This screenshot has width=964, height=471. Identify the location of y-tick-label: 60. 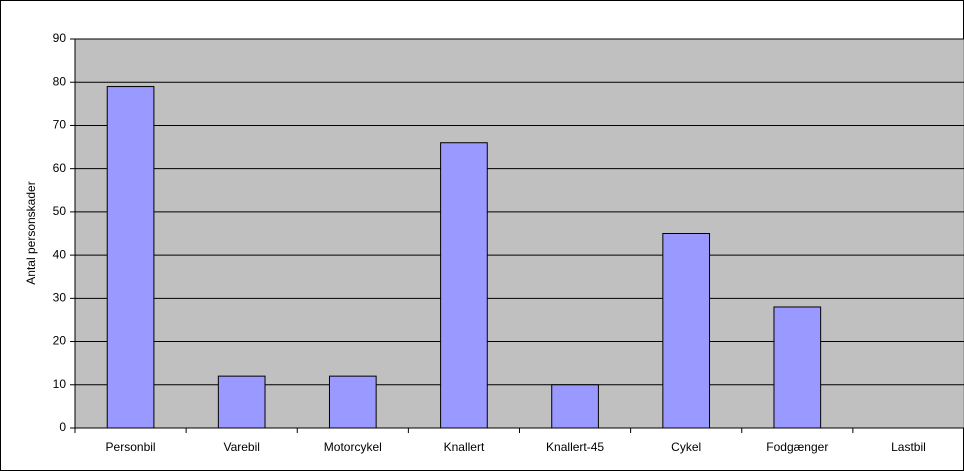
(60, 168).